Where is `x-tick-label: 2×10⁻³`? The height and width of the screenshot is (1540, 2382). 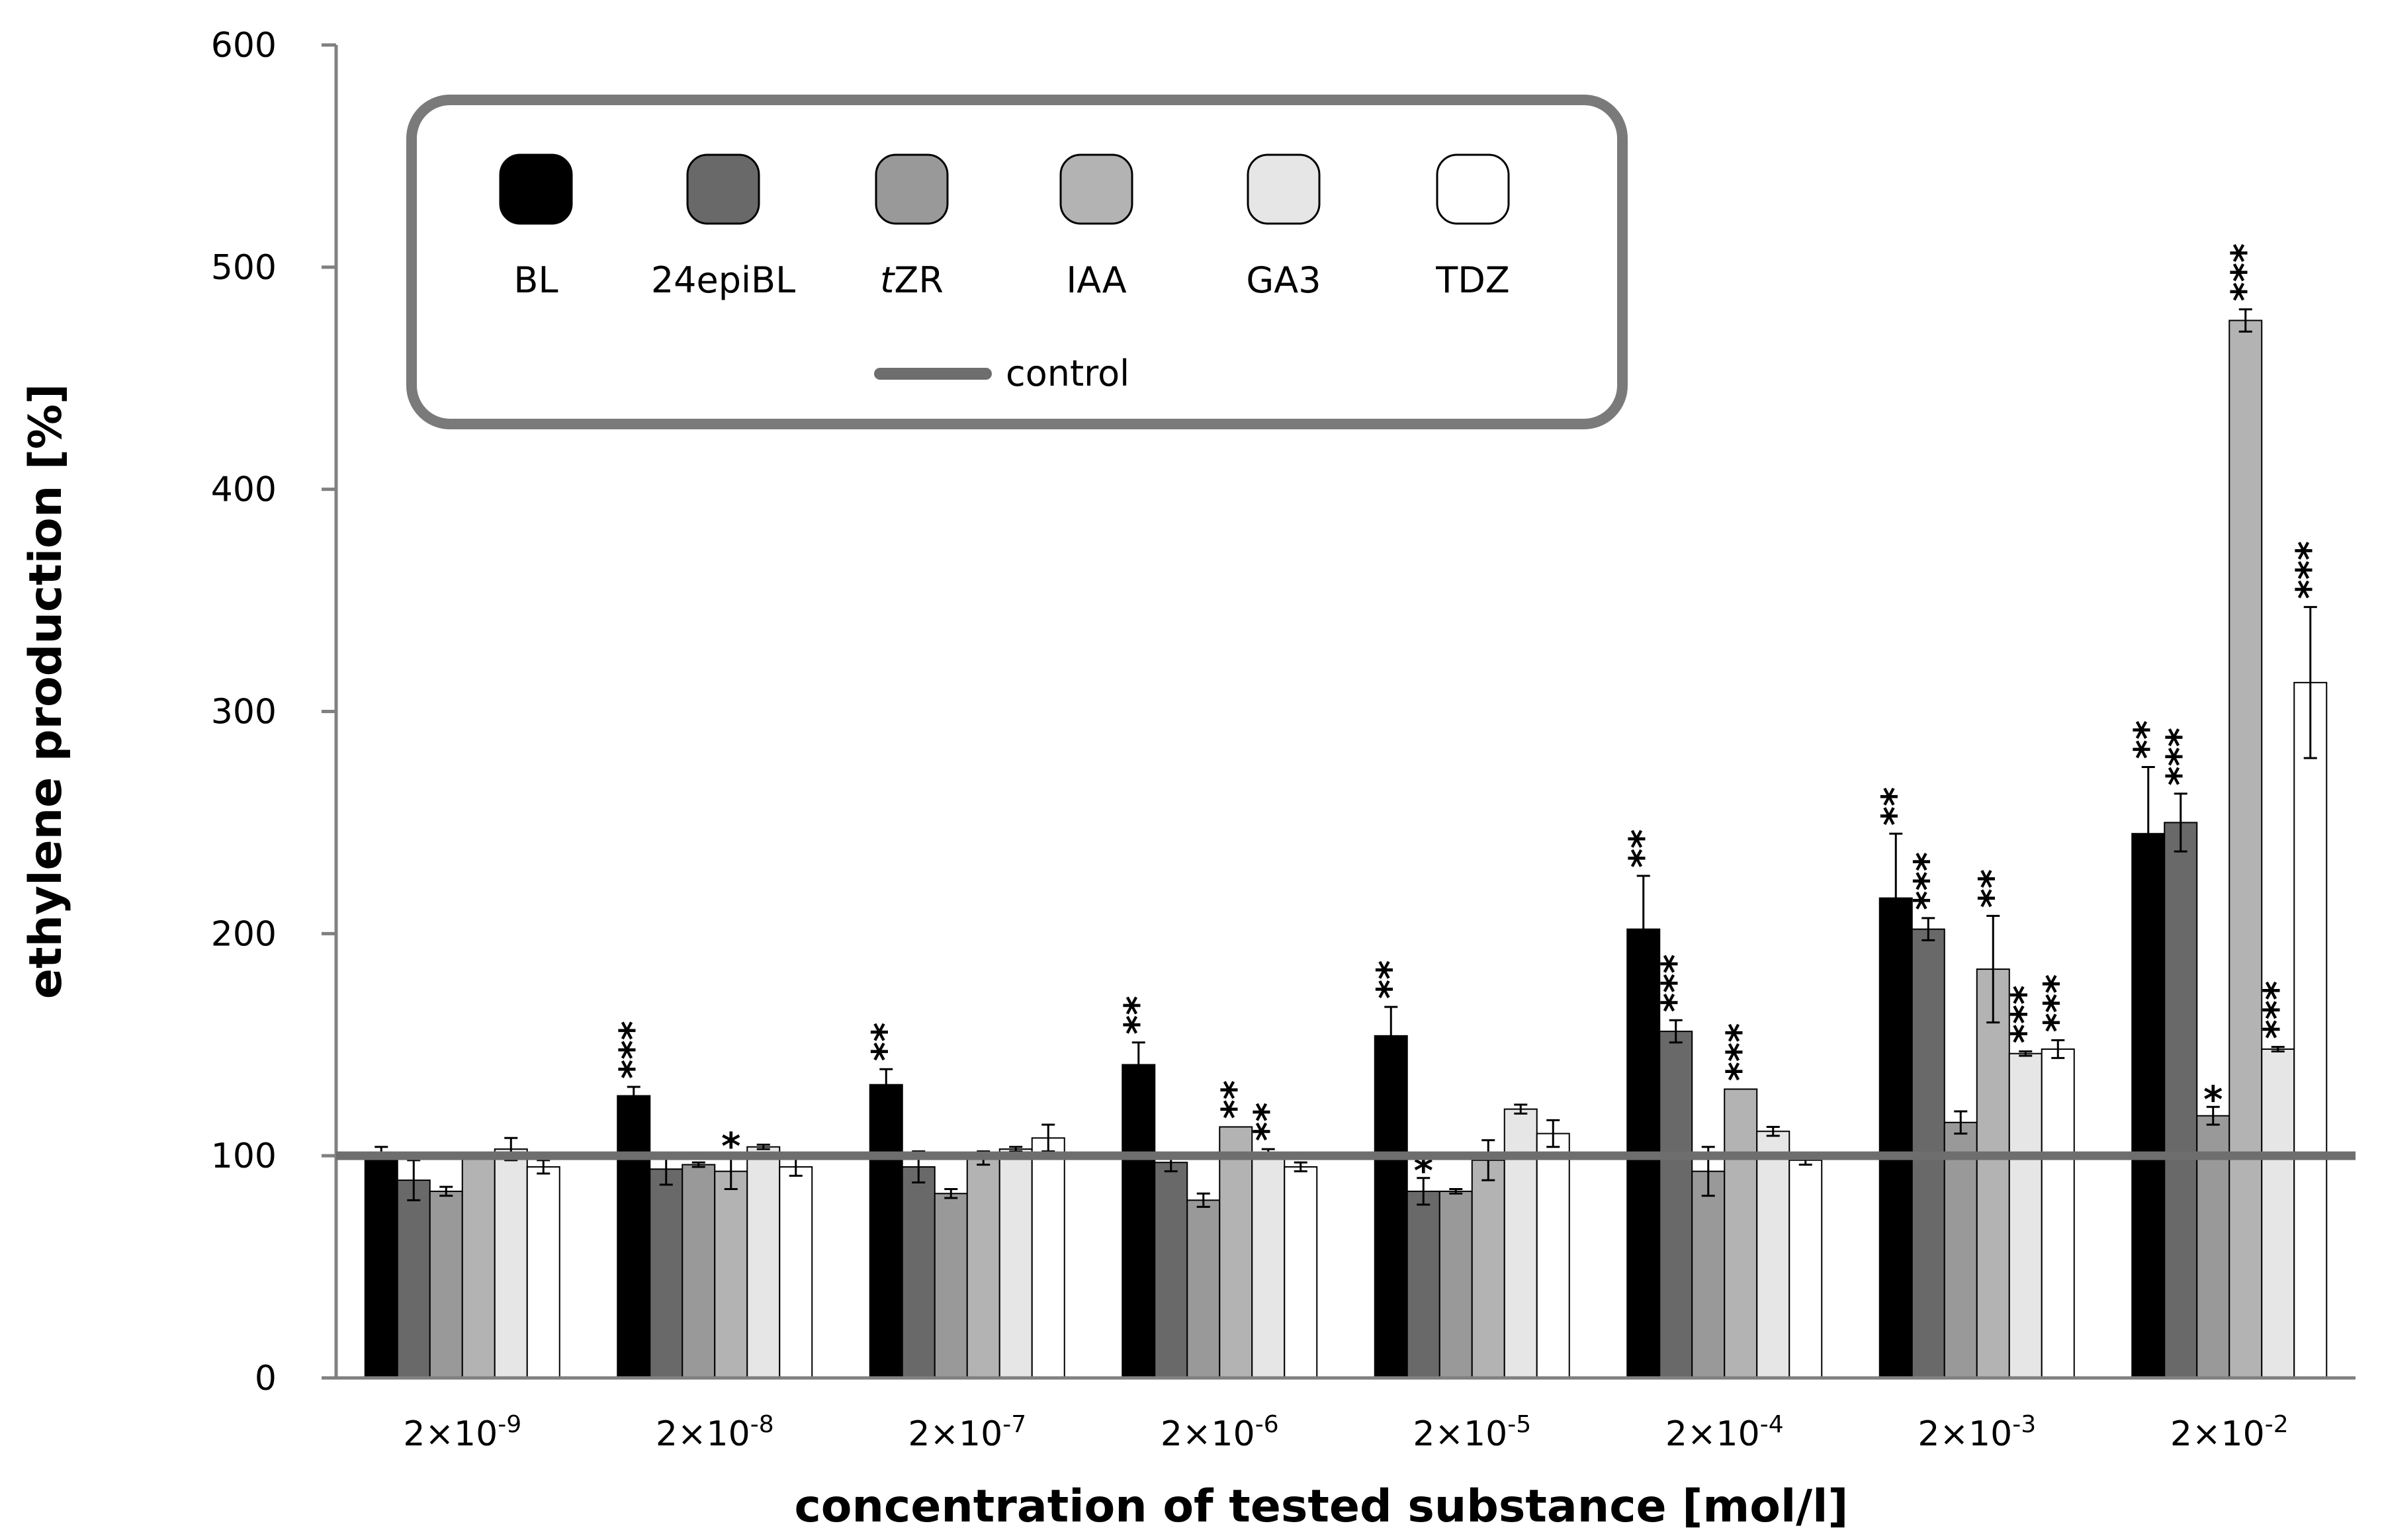 x-tick-label: 2×10⁻³ is located at coordinates (1977, 1432).